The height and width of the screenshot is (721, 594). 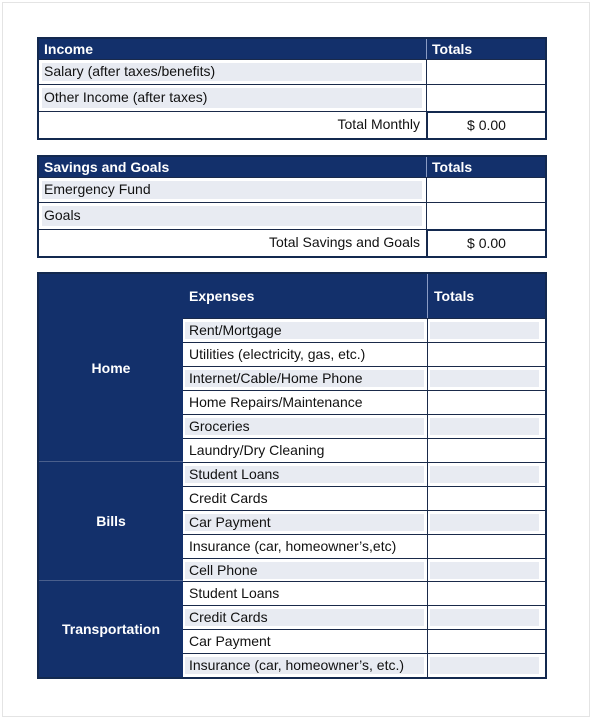 What do you see at coordinates (233, 49) in the screenshot?
I see `income-header: Income` at bounding box center [233, 49].